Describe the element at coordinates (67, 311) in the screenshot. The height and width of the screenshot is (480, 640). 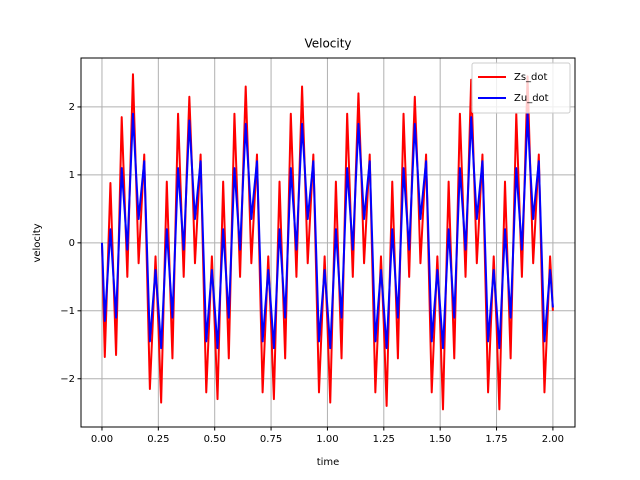
I see `y-tick-label: −1` at that location.